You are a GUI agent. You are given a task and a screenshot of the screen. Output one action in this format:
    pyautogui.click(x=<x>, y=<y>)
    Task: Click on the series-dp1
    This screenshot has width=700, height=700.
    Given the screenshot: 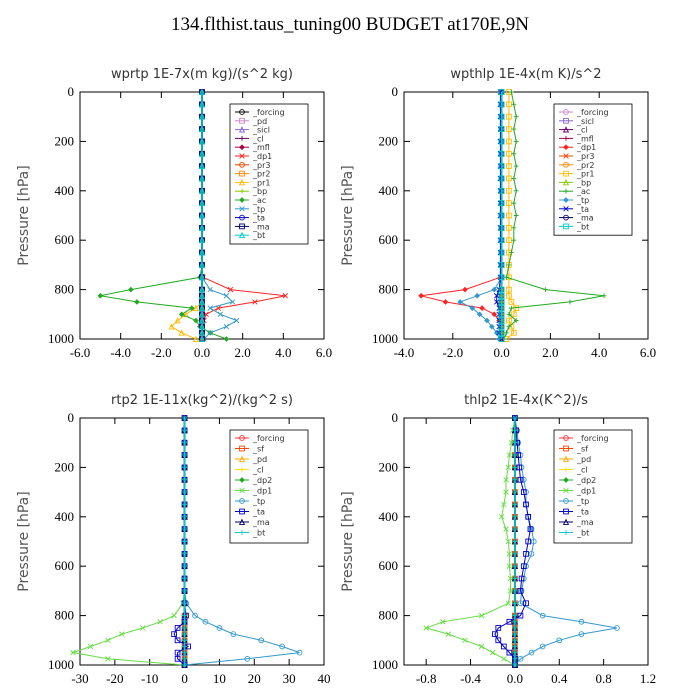 What is the action you would take?
    pyautogui.click(x=461, y=215)
    